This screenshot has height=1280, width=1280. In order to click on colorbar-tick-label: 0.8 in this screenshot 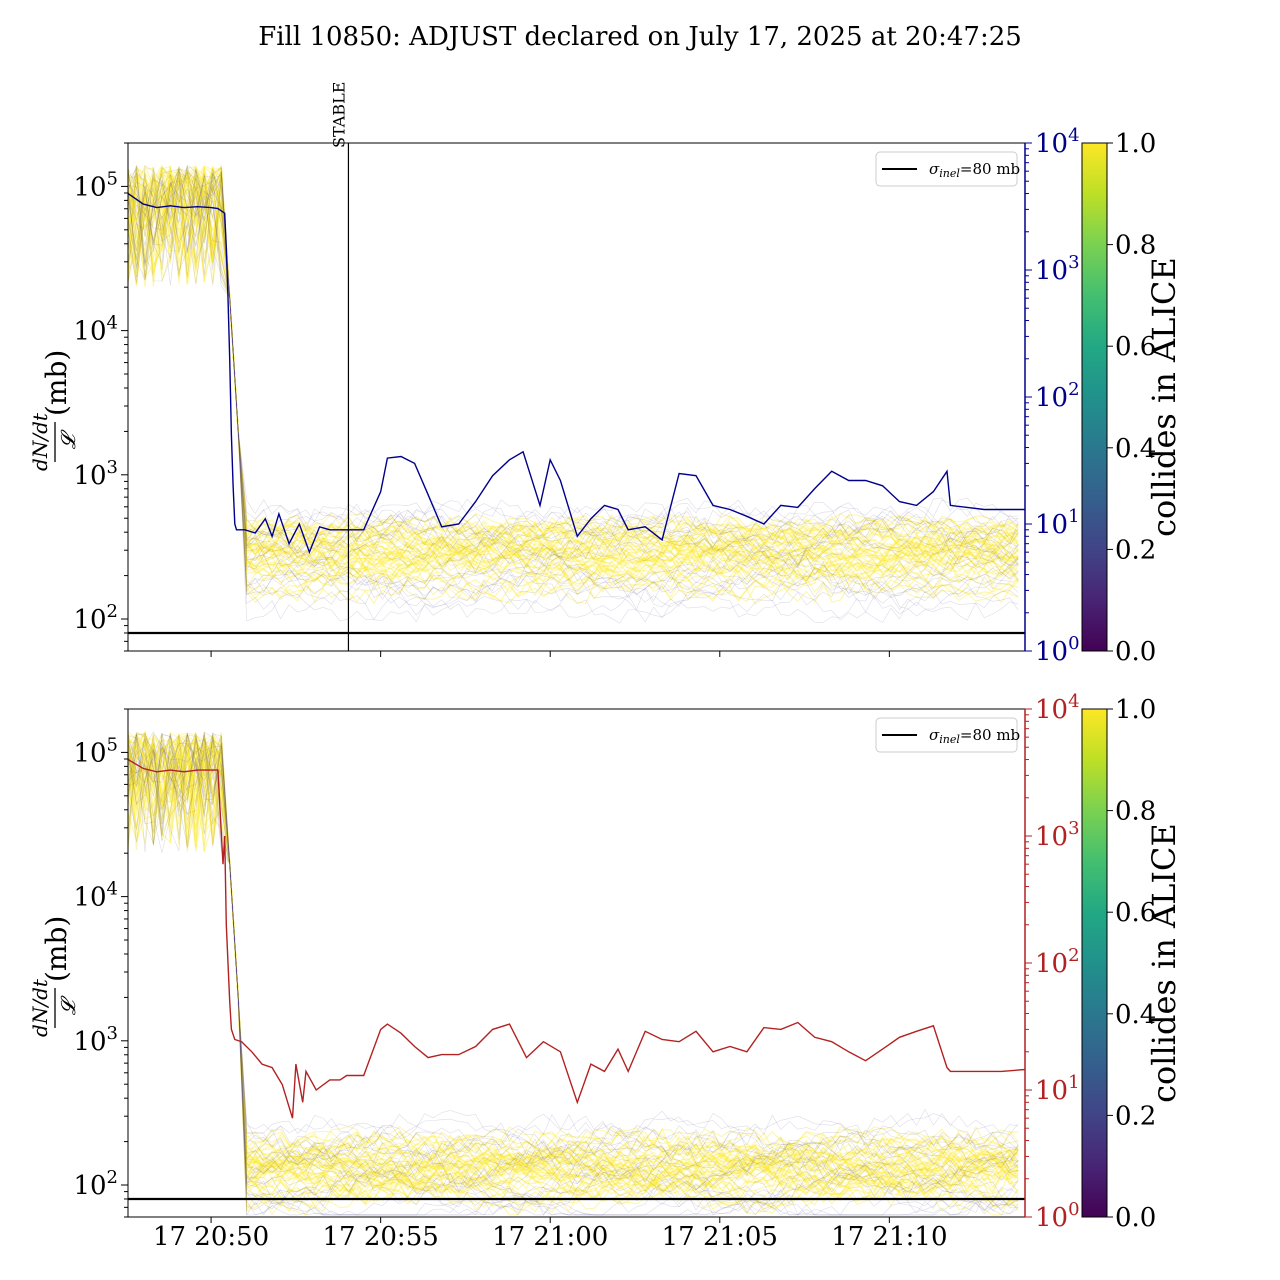, I will do `click(1135, 812)`.